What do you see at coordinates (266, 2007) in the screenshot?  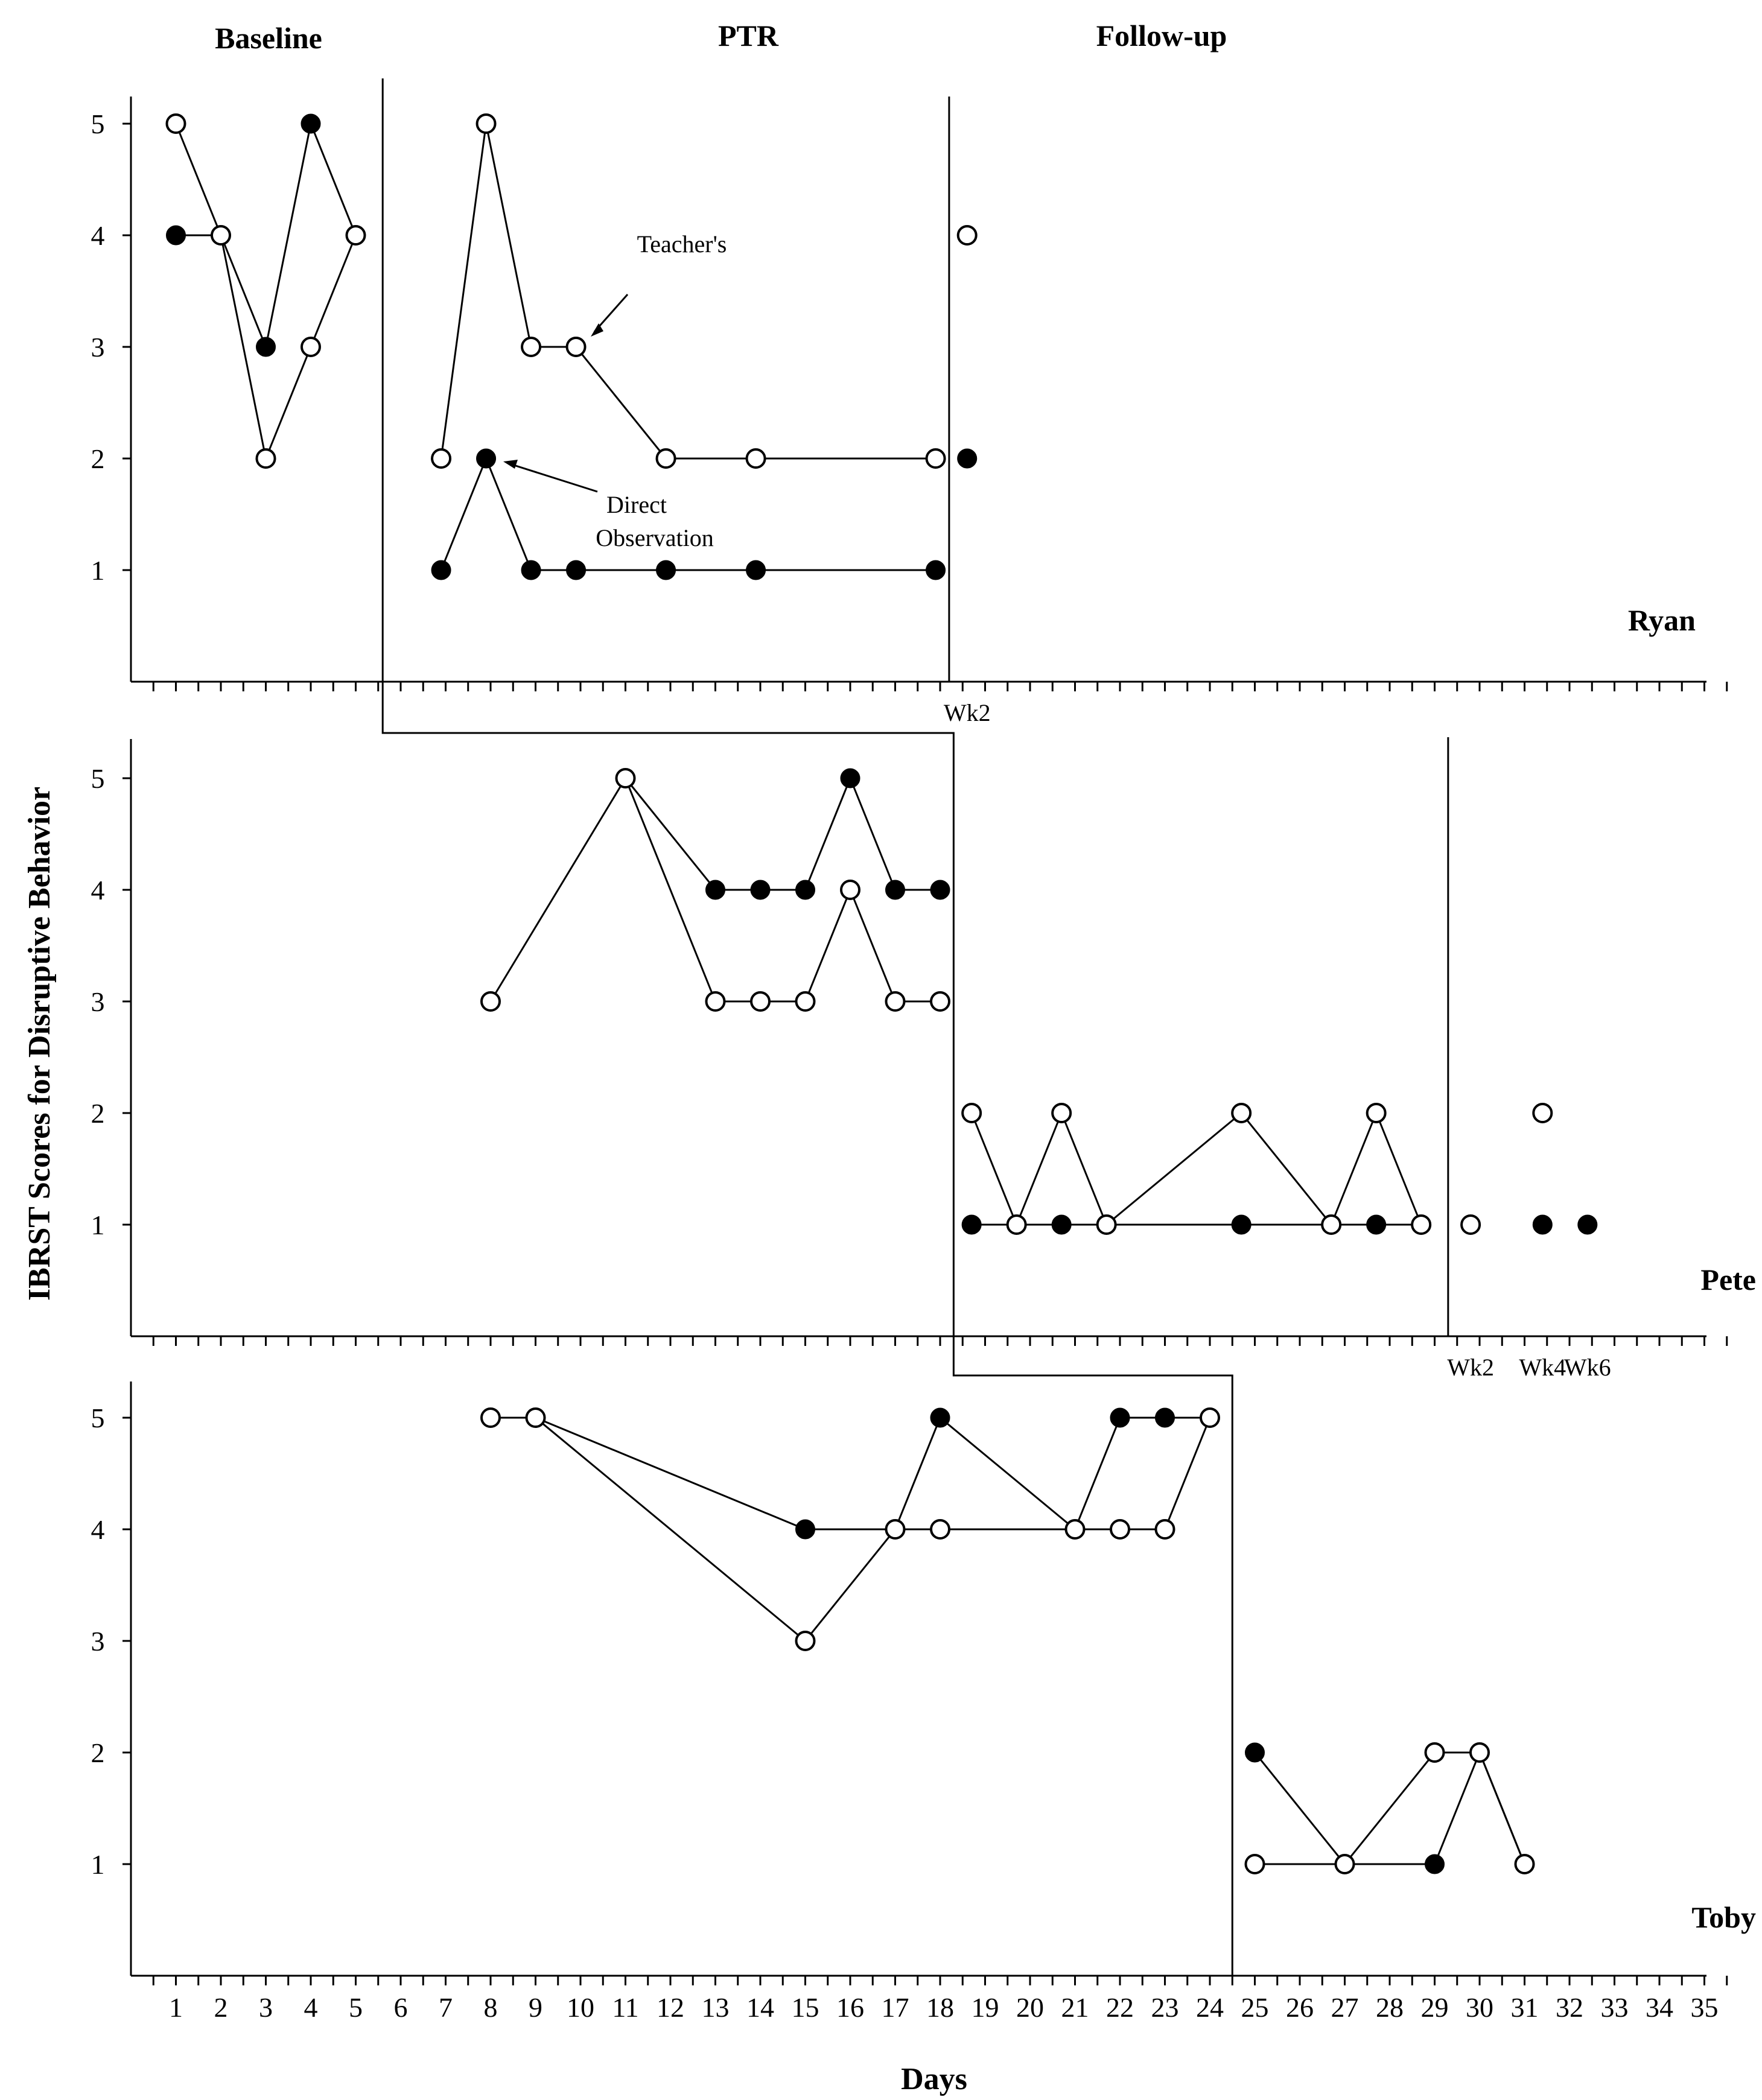 I see `x-tick-label: 3` at bounding box center [266, 2007].